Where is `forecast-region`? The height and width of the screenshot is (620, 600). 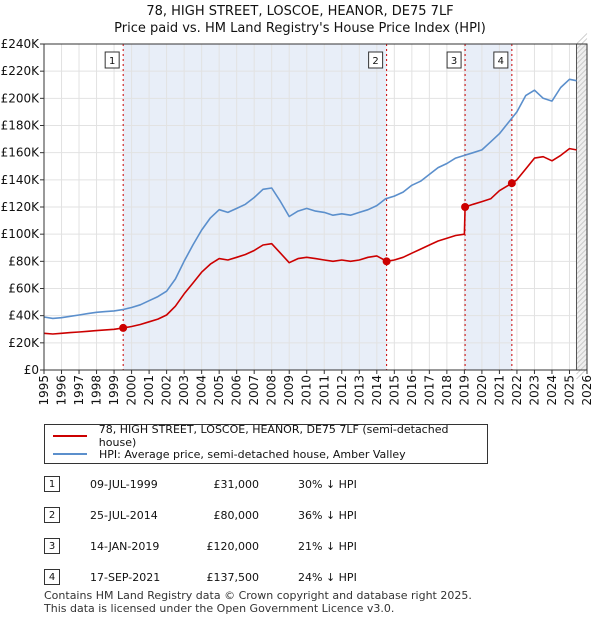 forecast-region is located at coordinates (581, 207).